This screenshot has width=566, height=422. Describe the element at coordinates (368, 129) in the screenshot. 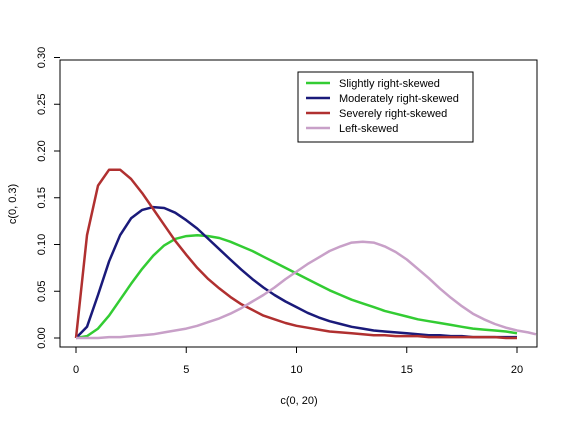

I see `legend-label-4: Left-skewed` at that location.